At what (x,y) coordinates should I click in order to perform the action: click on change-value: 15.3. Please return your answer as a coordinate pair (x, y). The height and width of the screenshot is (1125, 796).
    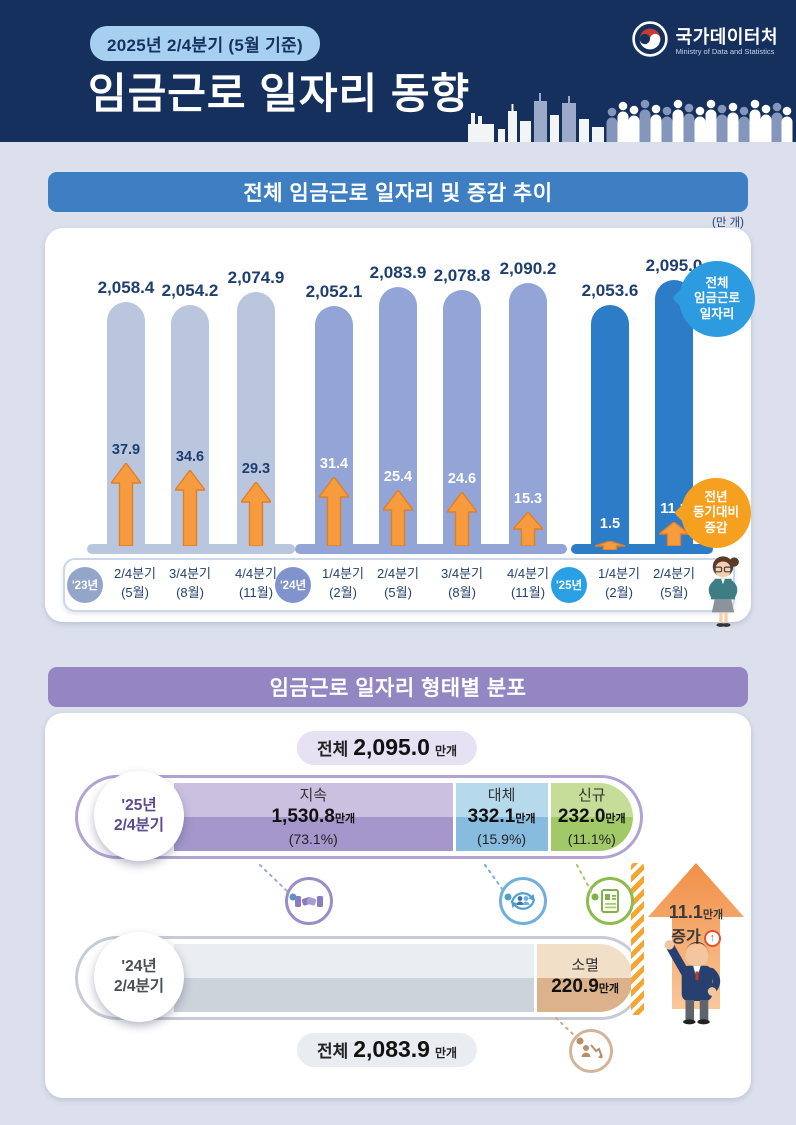
    Looking at the image, I should click on (528, 499).